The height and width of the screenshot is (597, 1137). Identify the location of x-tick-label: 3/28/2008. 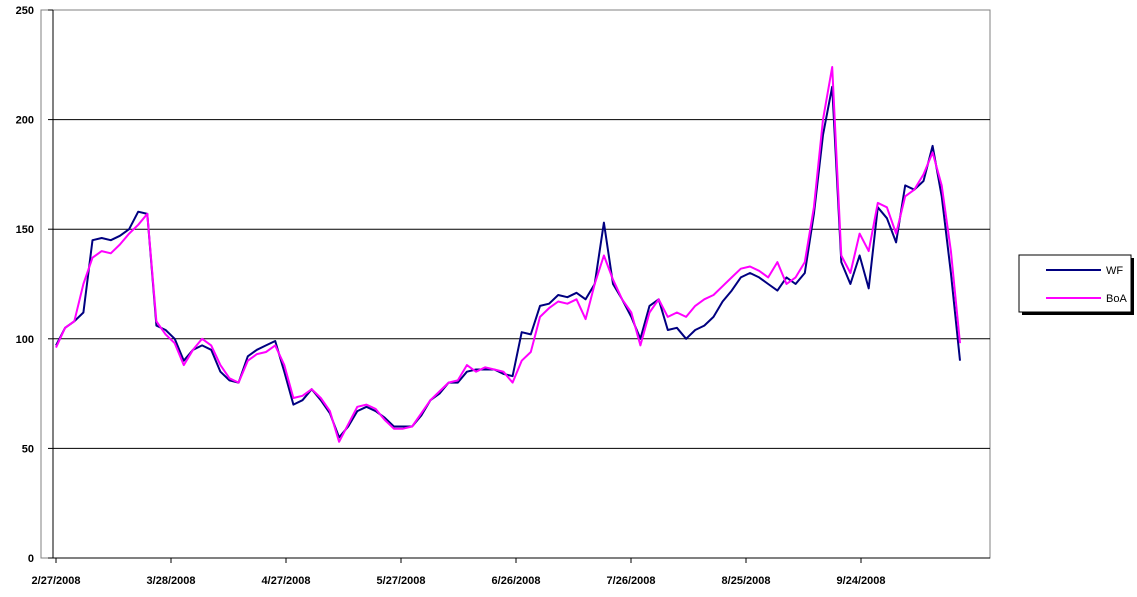
(171, 581).